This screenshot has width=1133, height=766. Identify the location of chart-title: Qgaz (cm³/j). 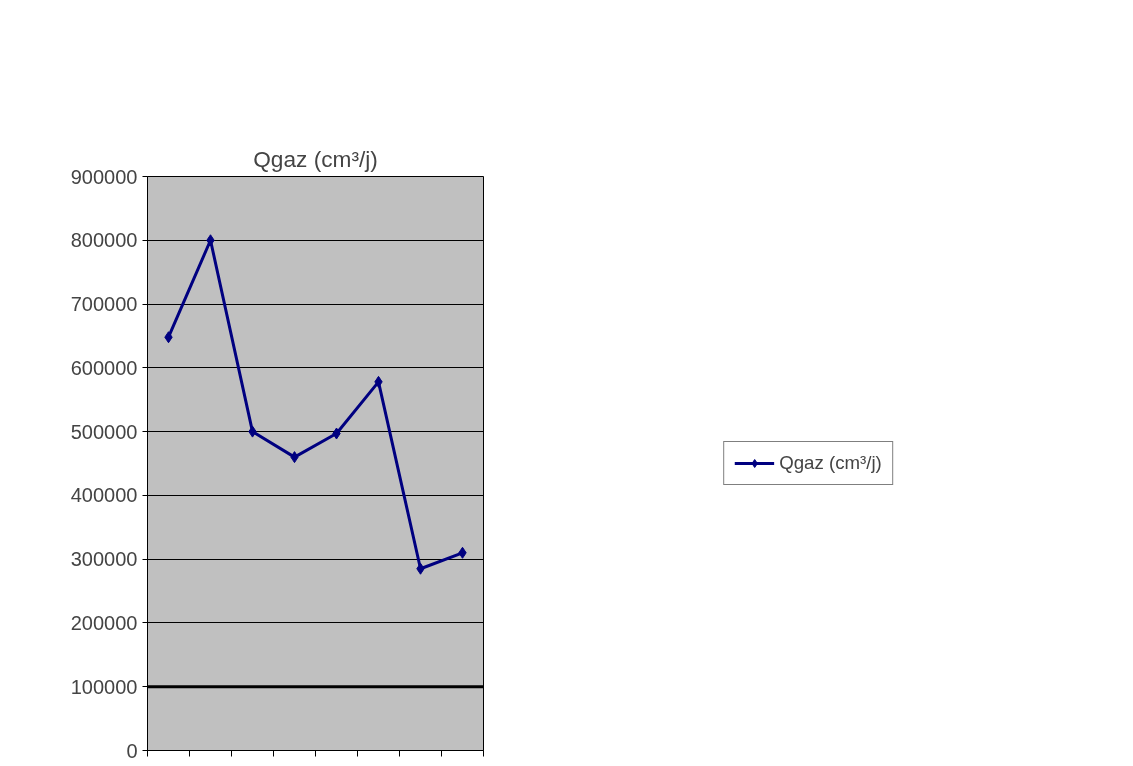
(315, 158).